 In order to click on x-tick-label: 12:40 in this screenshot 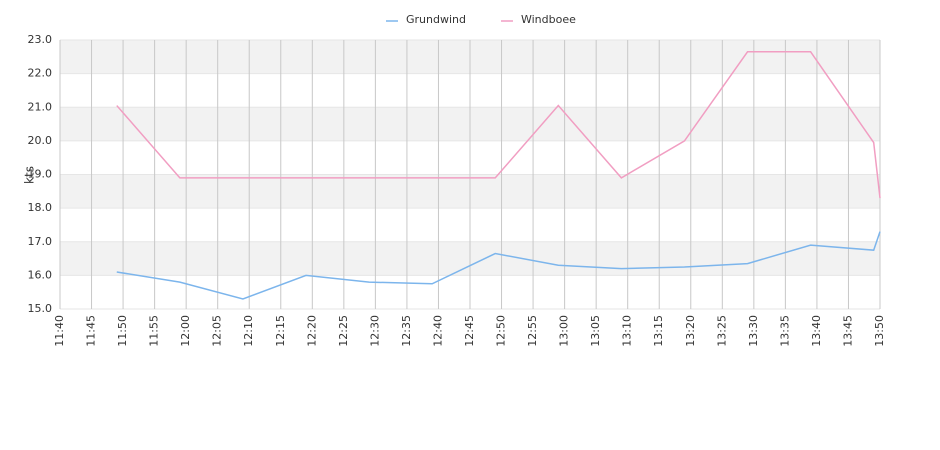, I will do `click(437, 331)`.